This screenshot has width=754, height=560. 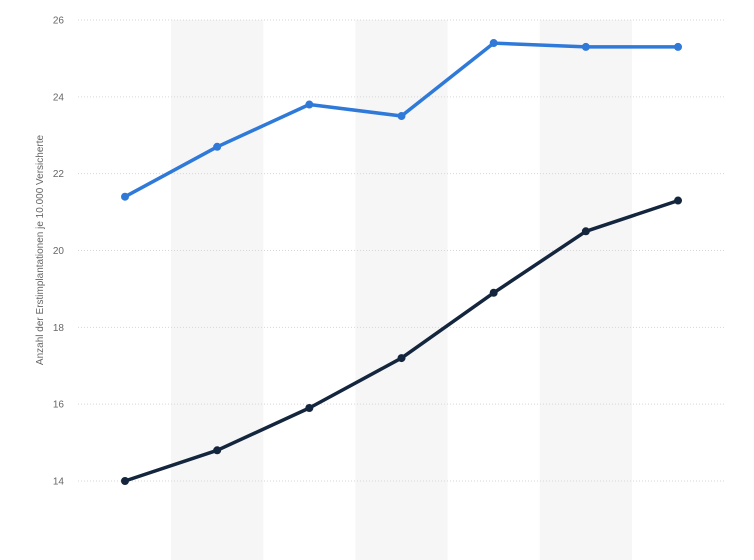 I want to click on y-tick-label: 20, so click(x=59, y=251).